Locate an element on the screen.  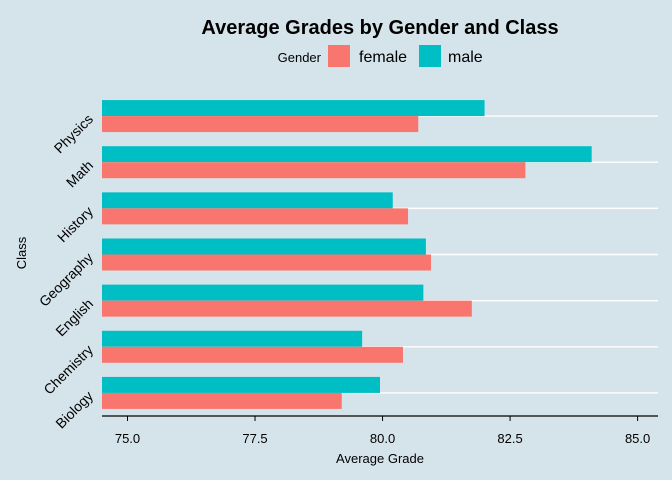
bar-female-math is located at coordinates (314, 170).